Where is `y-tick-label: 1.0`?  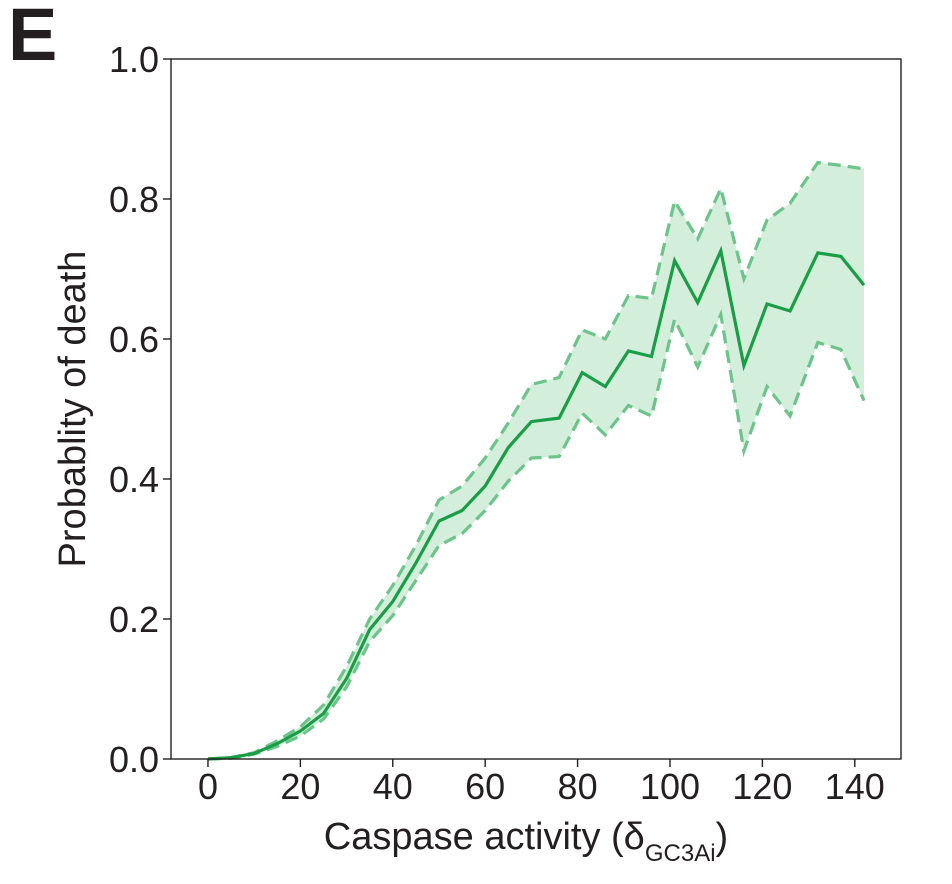 y-tick-label: 1.0 is located at coordinates (134, 59).